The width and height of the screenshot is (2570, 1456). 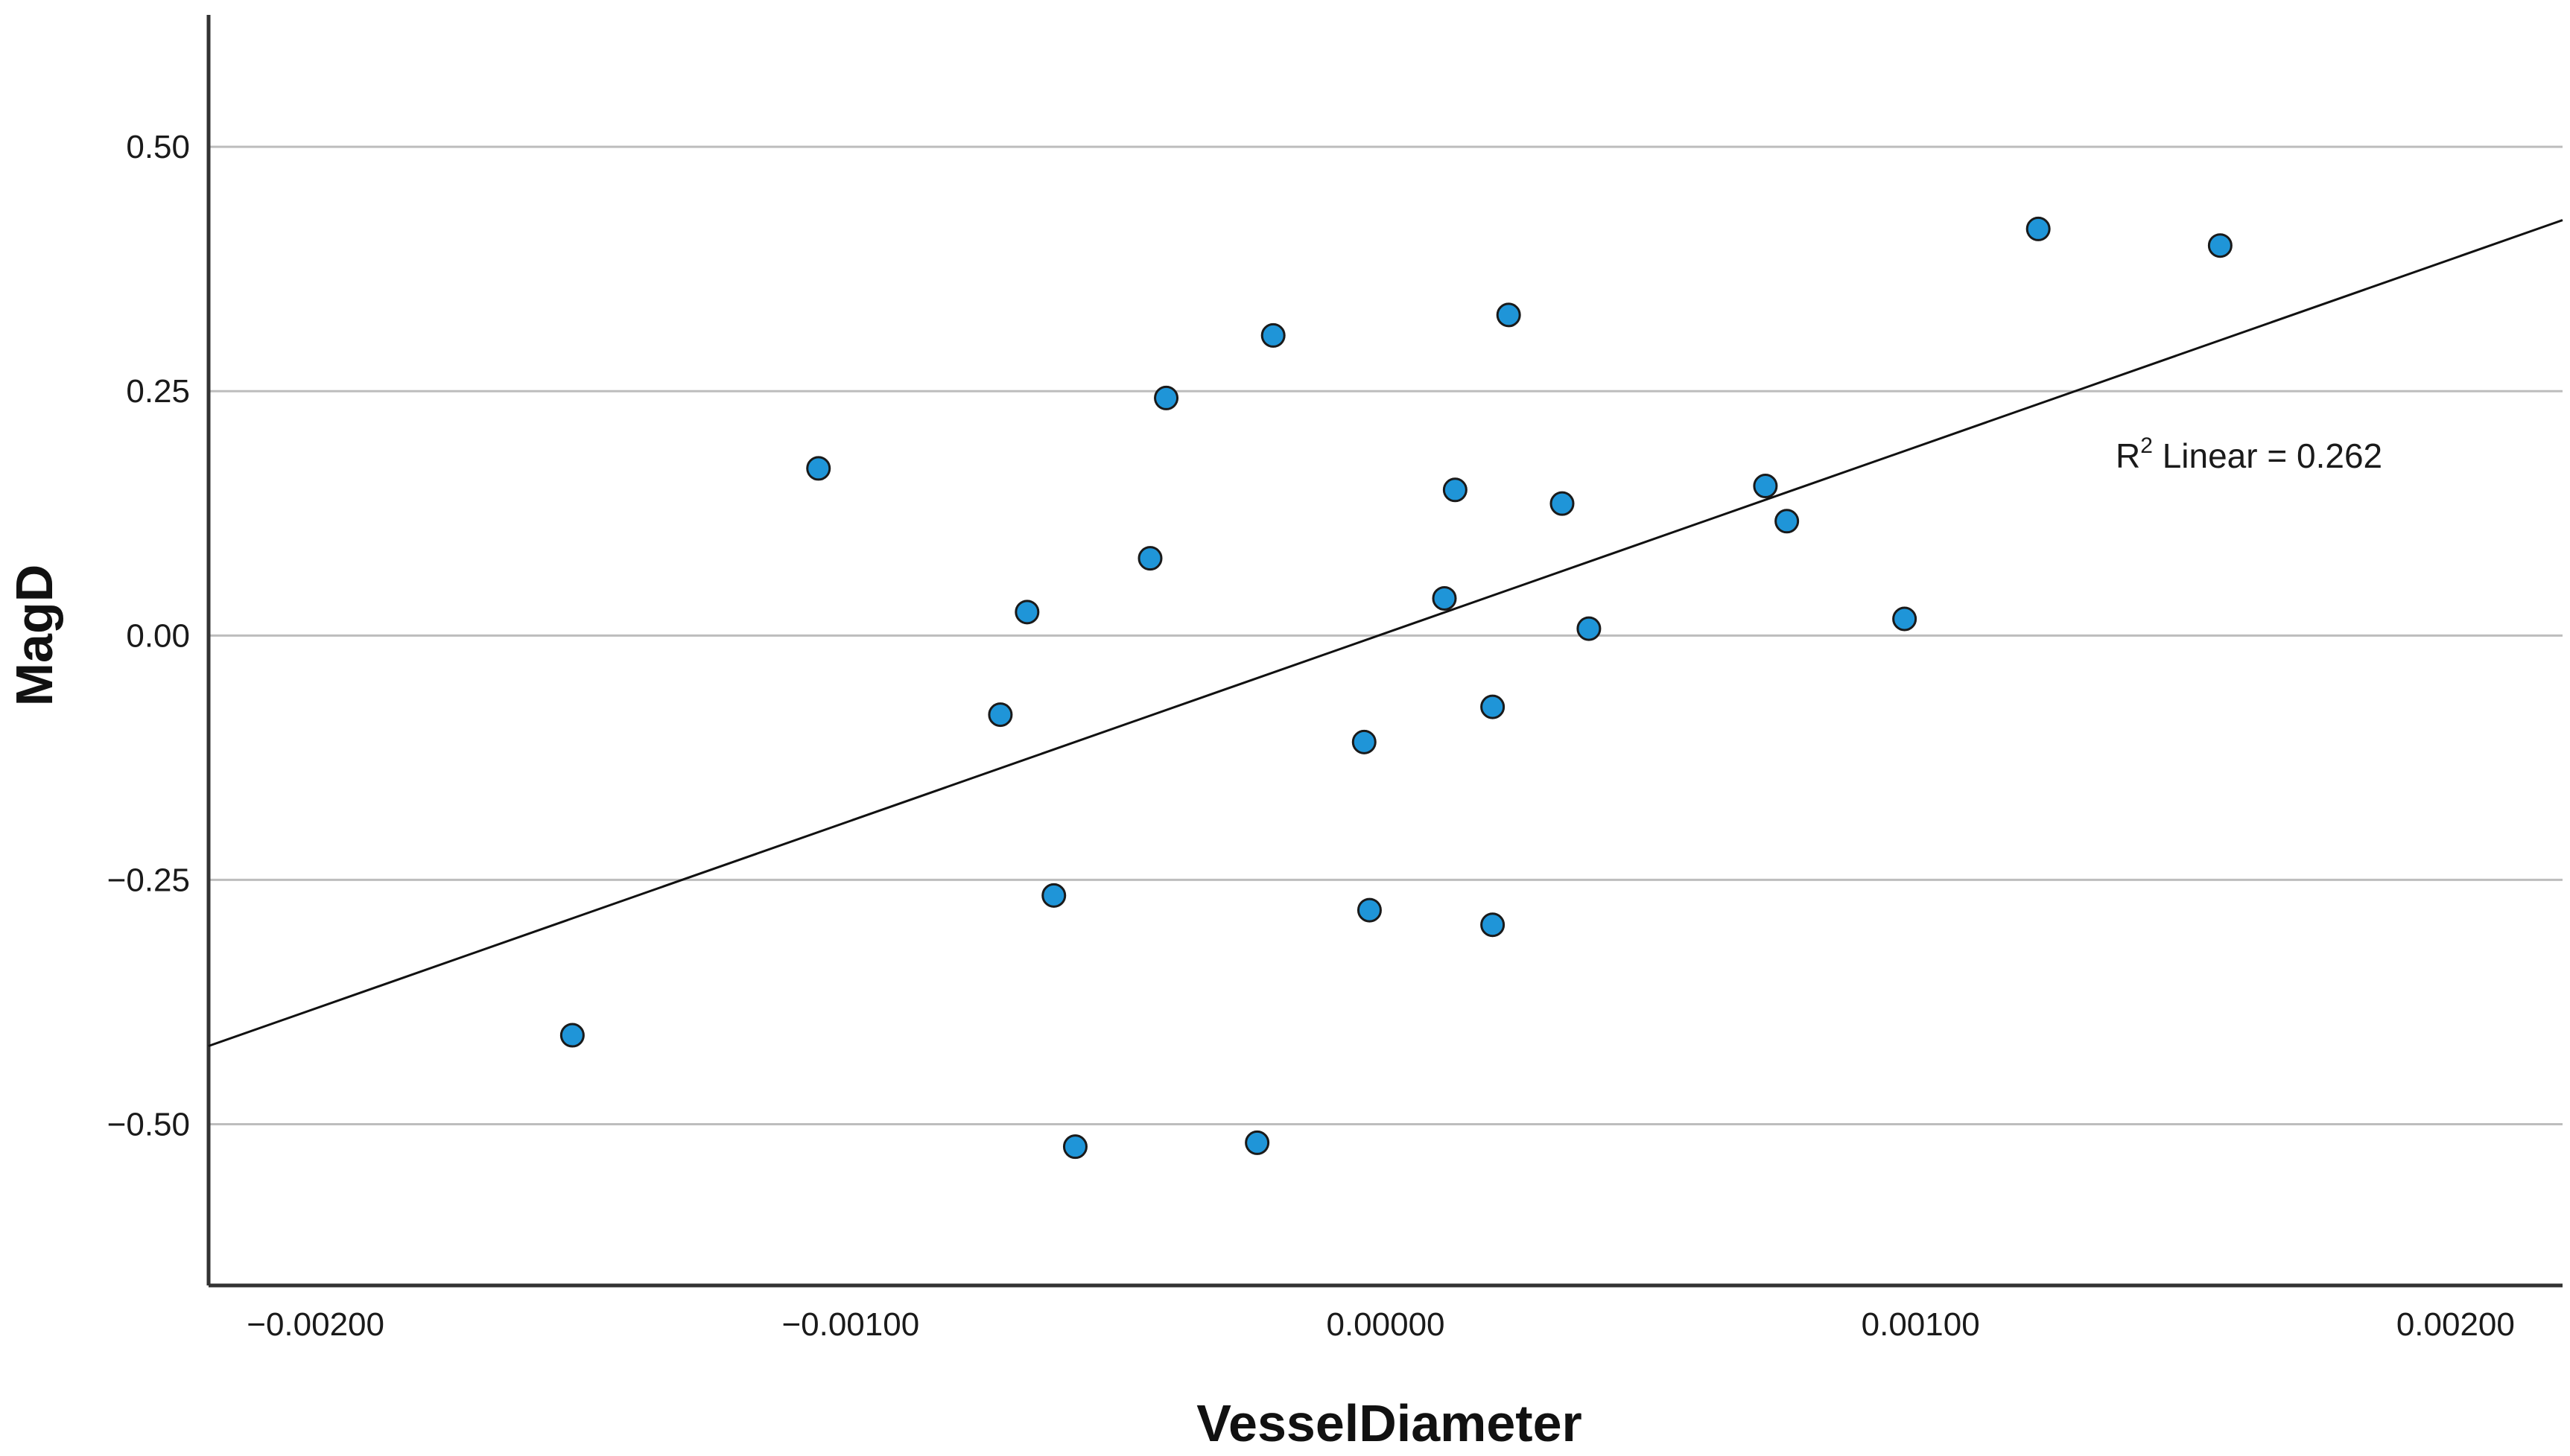 What do you see at coordinates (148, 880) in the screenshot?
I see `y-tick-label: −0.25` at bounding box center [148, 880].